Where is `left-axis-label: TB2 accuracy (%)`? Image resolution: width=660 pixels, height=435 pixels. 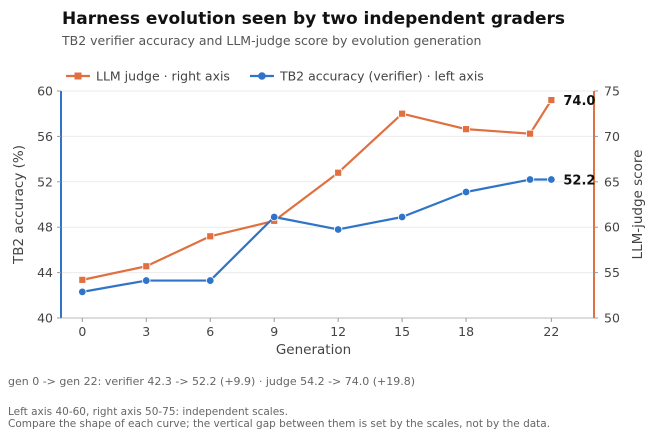
left-axis-label: TB2 accuracy (%) is located at coordinates (19, 205).